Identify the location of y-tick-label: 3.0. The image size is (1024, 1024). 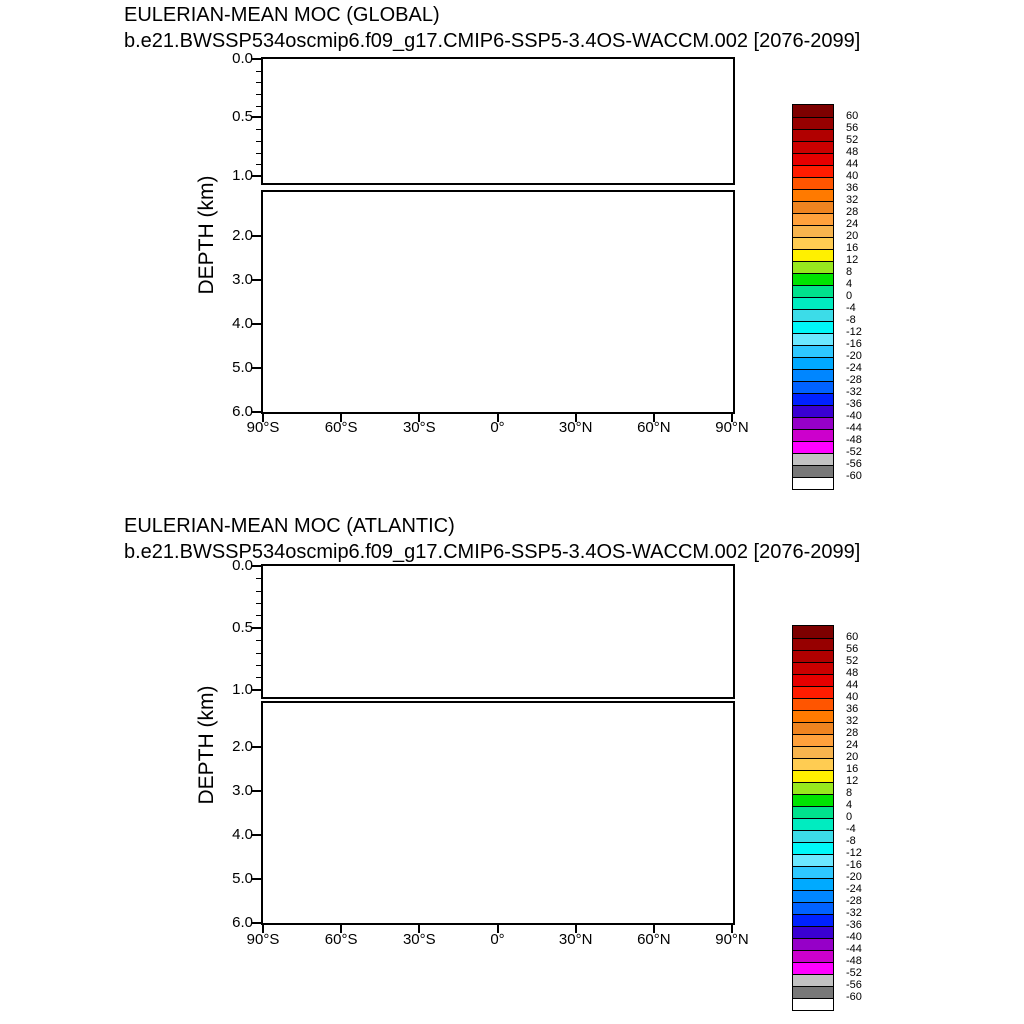
(242, 279).